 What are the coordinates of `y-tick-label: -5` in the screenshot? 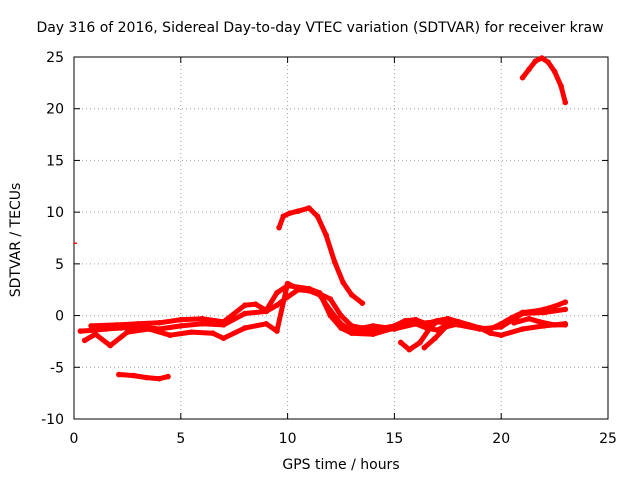 It's located at (57, 368).